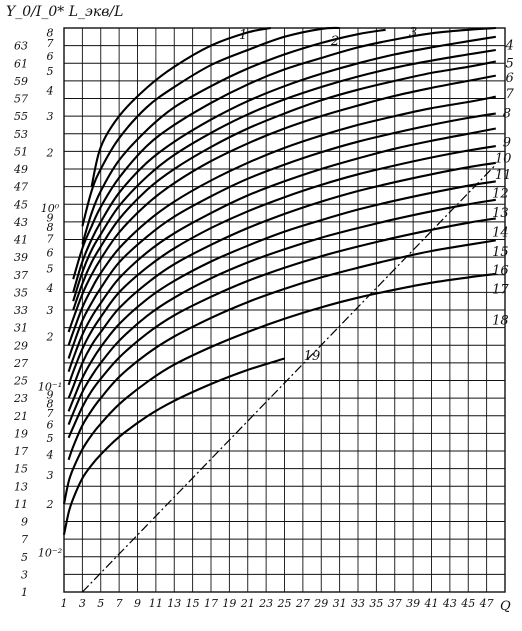 The image size is (522, 631). Describe the element at coordinates (21, 151) in the screenshot. I see `y-tick-label: 51` at that location.